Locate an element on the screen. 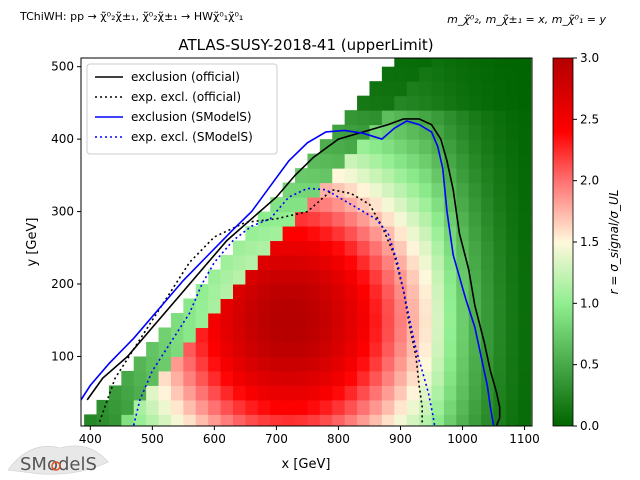 The image size is (640, 480). colorbar-tick-label: 3.0 is located at coordinates (589, 58).